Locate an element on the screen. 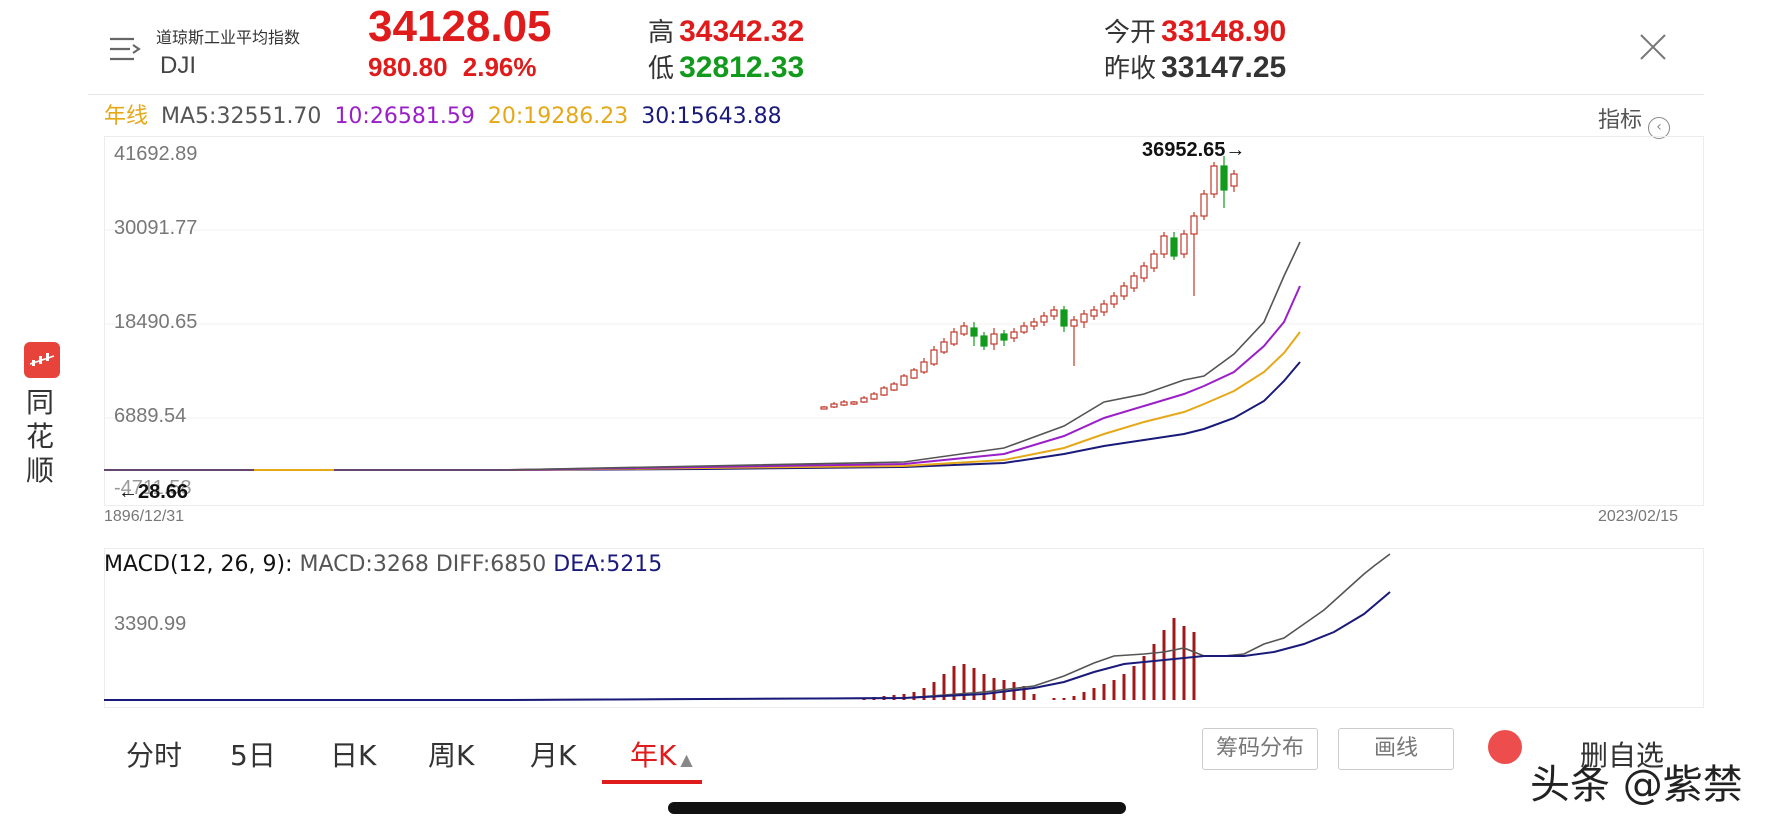 The width and height of the screenshot is (1792, 828). prev-close-row: 昨收 33147.25 is located at coordinates (1195, 66).